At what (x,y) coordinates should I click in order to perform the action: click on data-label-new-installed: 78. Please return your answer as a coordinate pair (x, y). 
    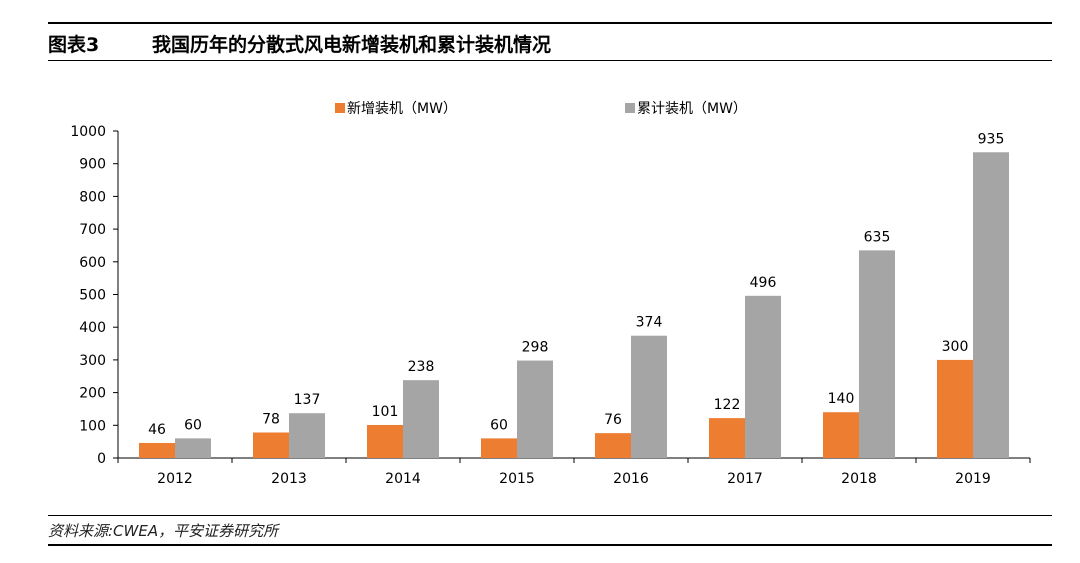
    Looking at the image, I should click on (271, 419).